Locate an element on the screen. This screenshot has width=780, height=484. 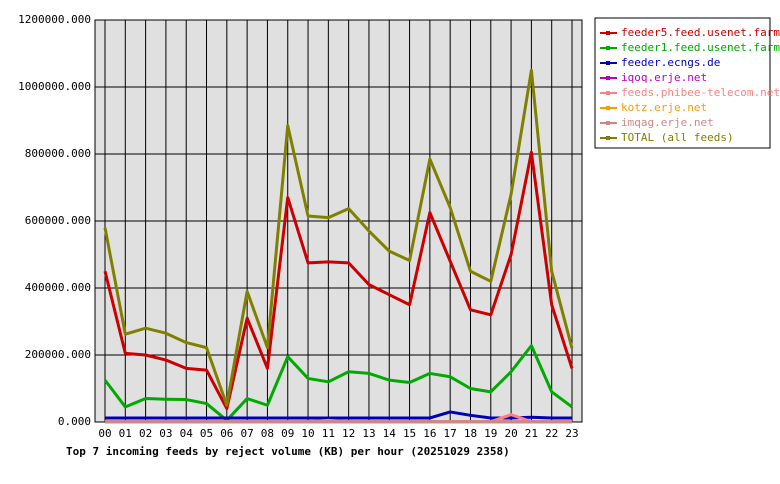
x-tick-label: 19 is located at coordinates (490, 433).